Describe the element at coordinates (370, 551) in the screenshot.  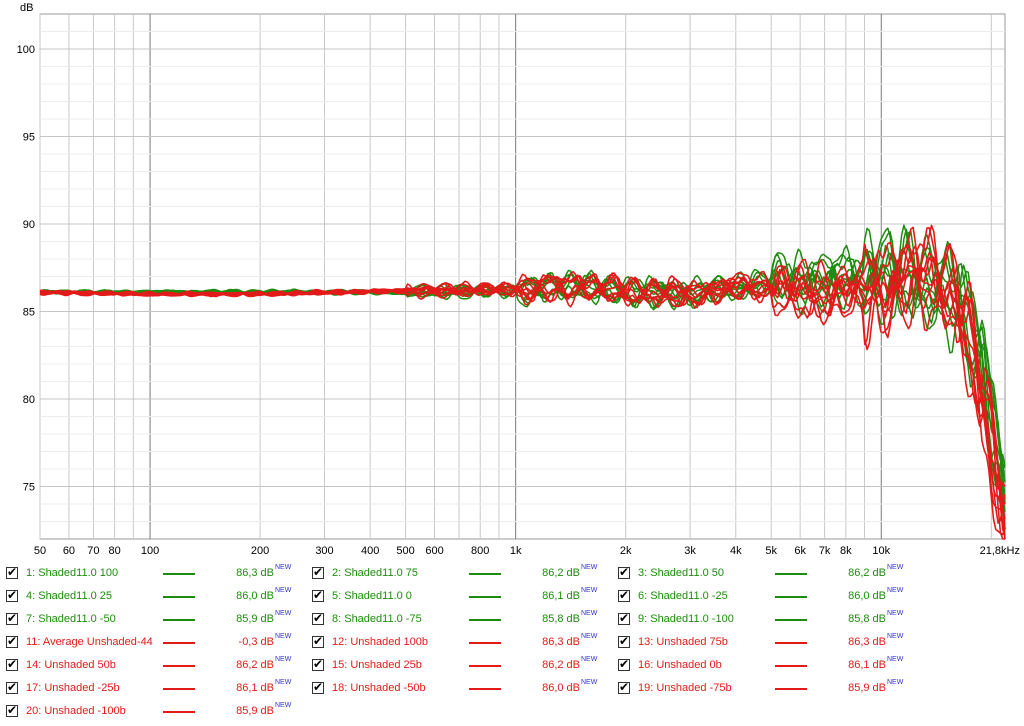
I see `x-tick-label: 400` at that location.